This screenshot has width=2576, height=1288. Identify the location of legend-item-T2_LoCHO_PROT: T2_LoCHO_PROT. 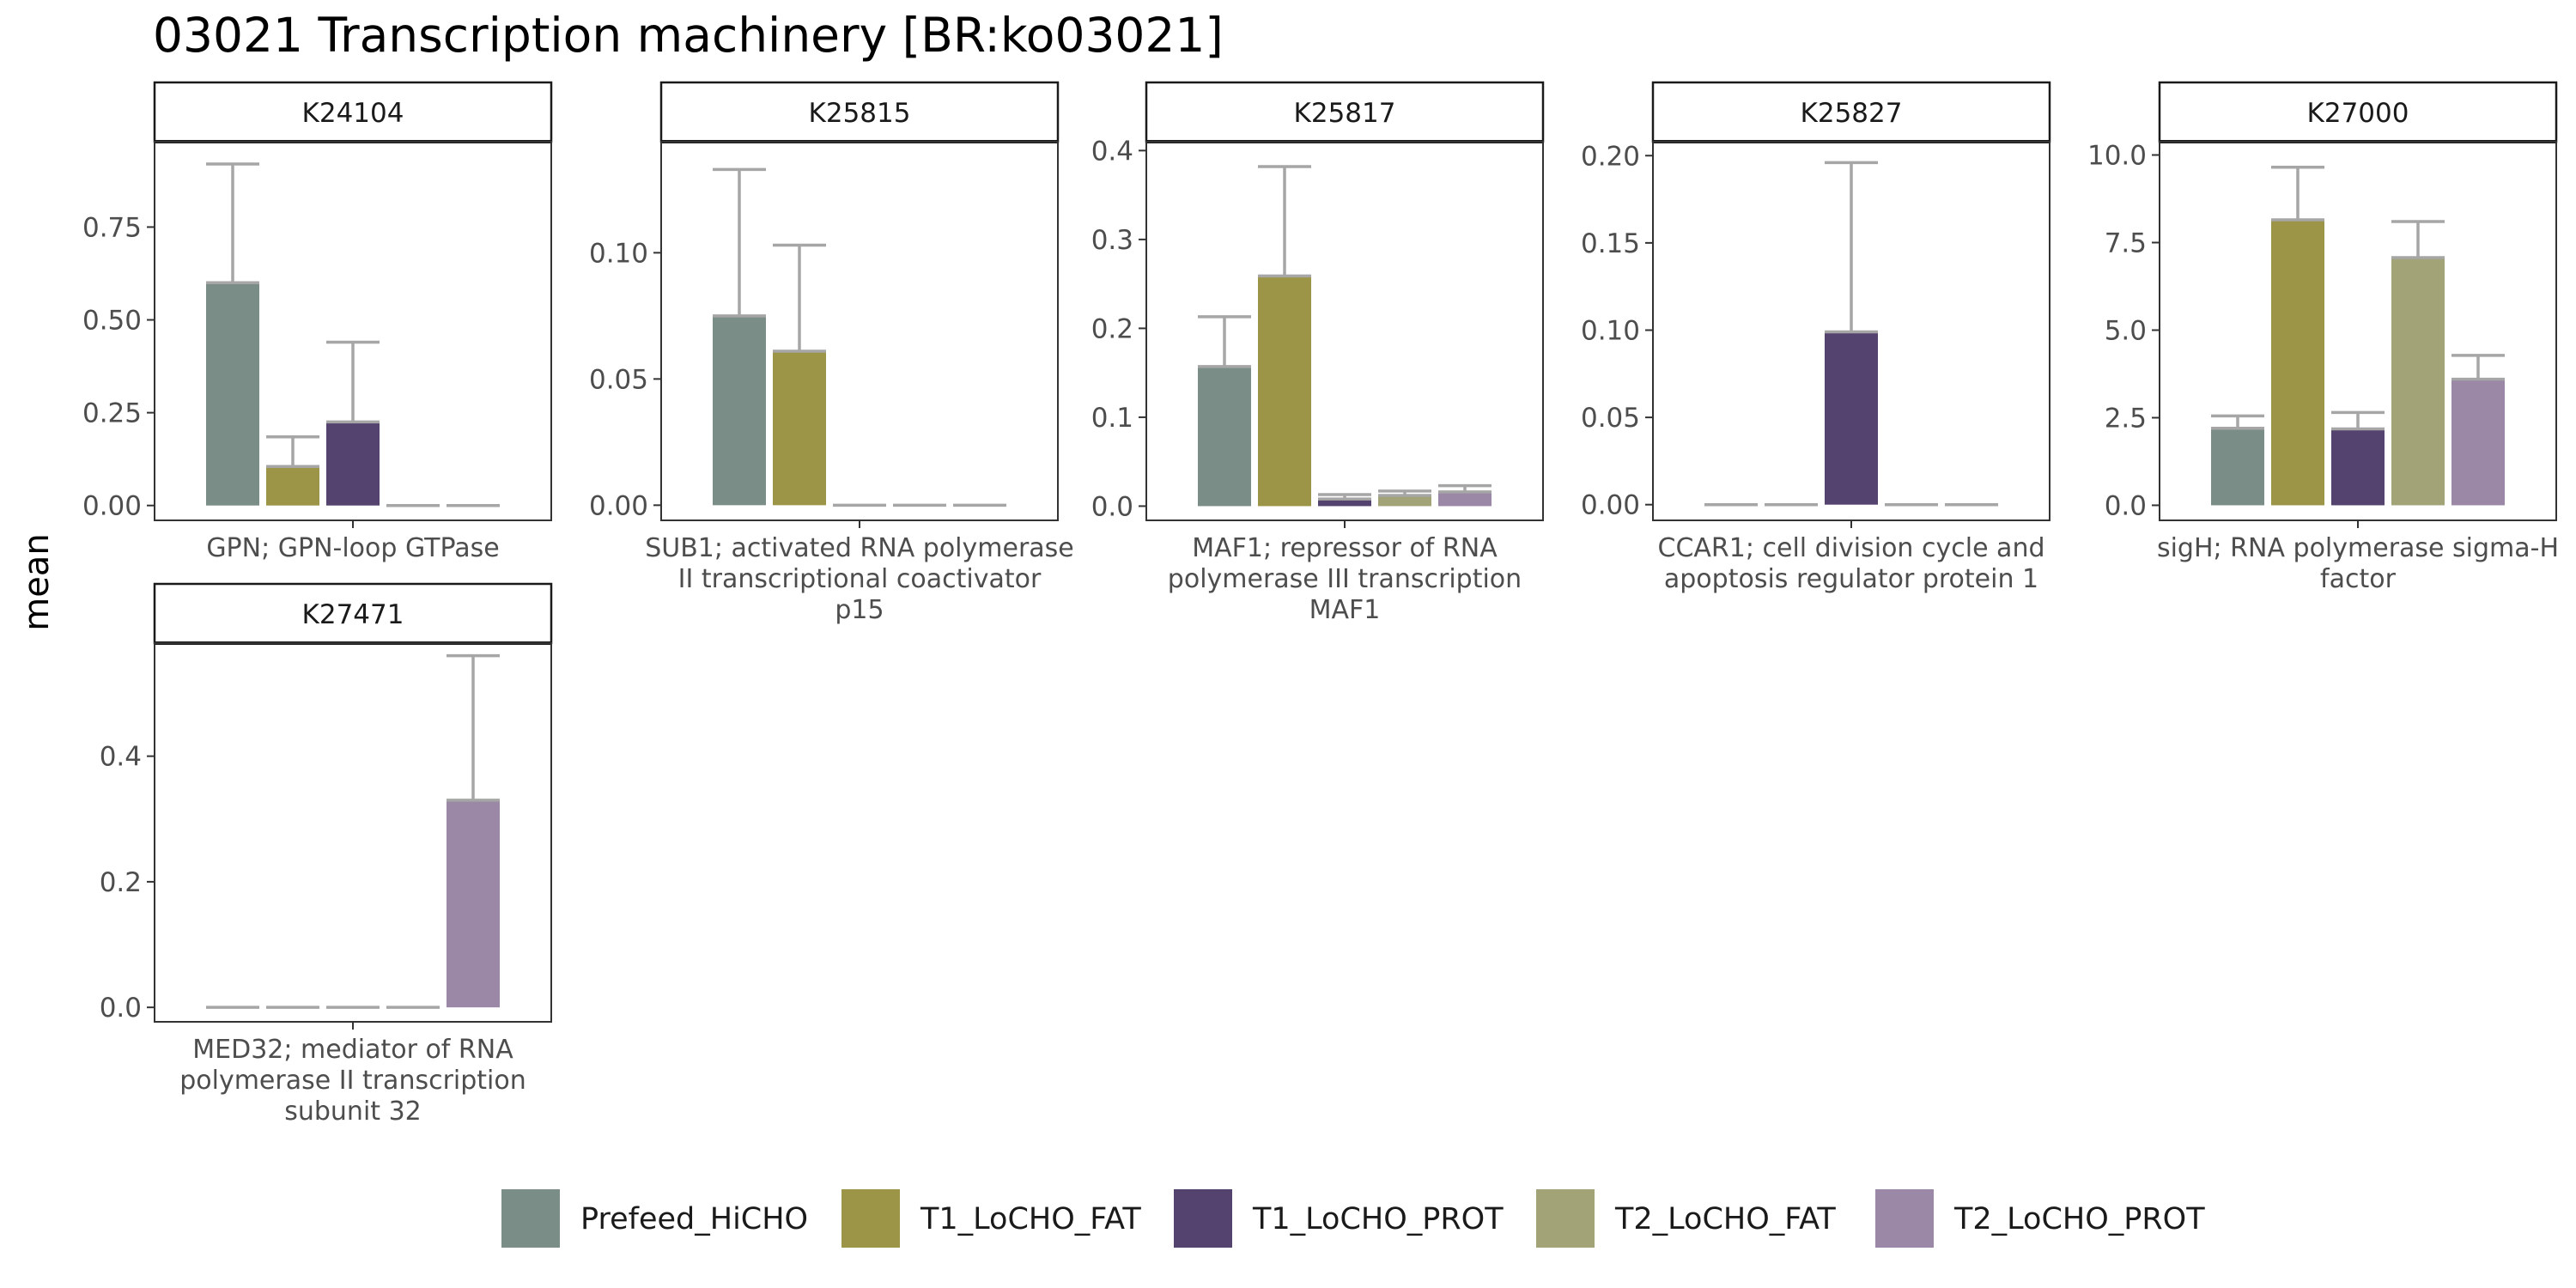
(2040, 1218).